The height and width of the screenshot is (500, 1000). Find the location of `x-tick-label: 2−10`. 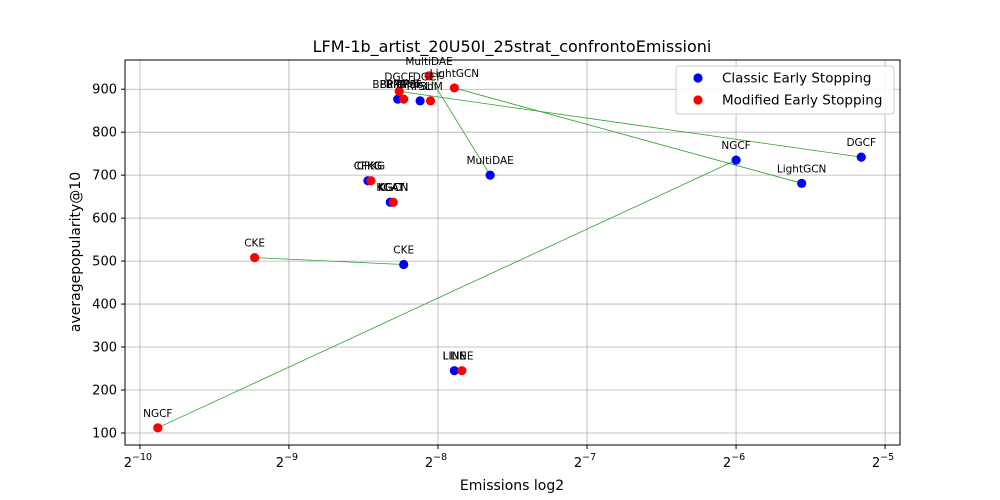

x-tick-label: 2−10 is located at coordinates (138, 461).